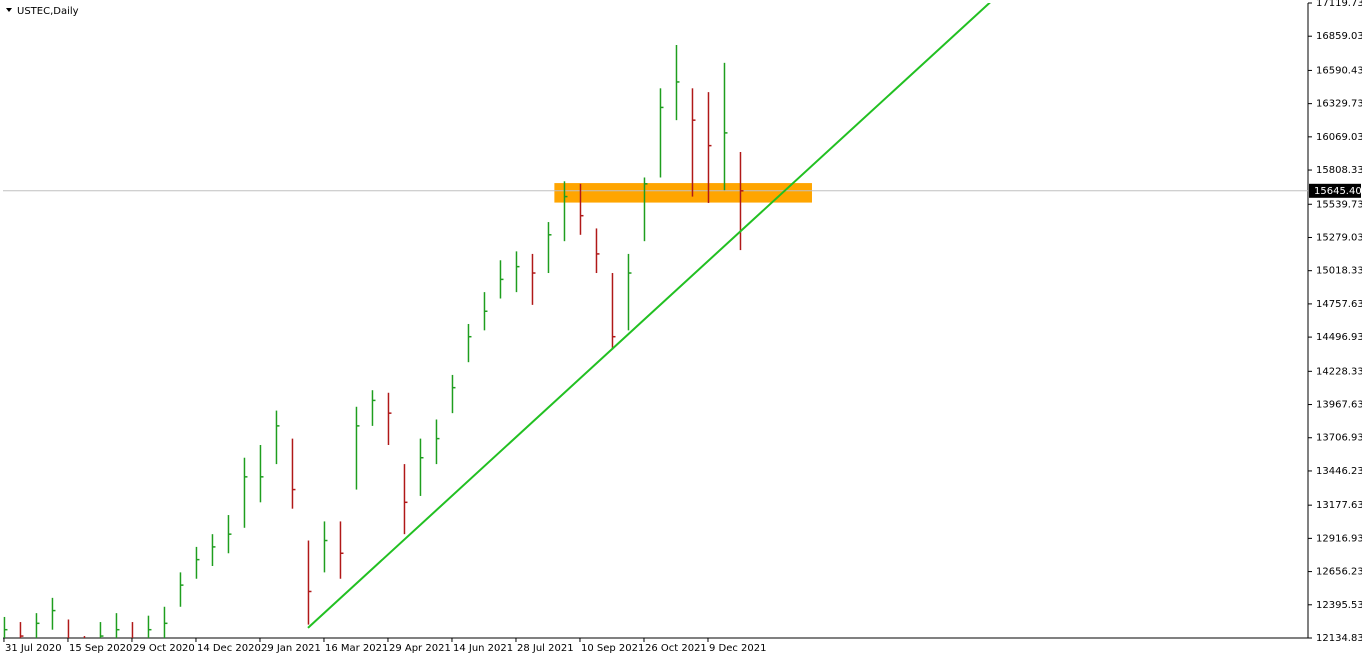  What do you see at coordinates (1338, 191) in the screenshot?
I see `price-label: 15645.40` at bounding box center [1338, 191].